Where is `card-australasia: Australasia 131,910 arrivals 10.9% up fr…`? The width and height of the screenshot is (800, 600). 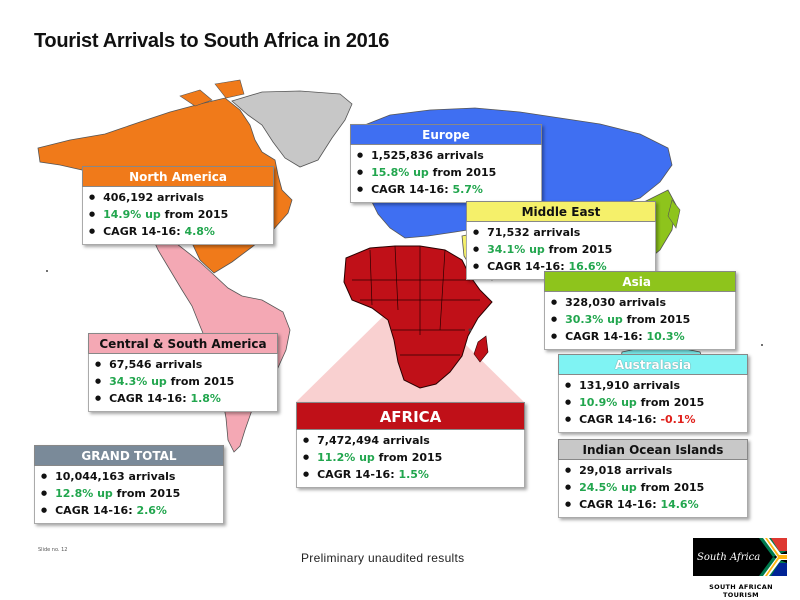 card-australasia: Australasia 131,910 arrivals 10.9% up fr… is located at coordinates (653, 393).